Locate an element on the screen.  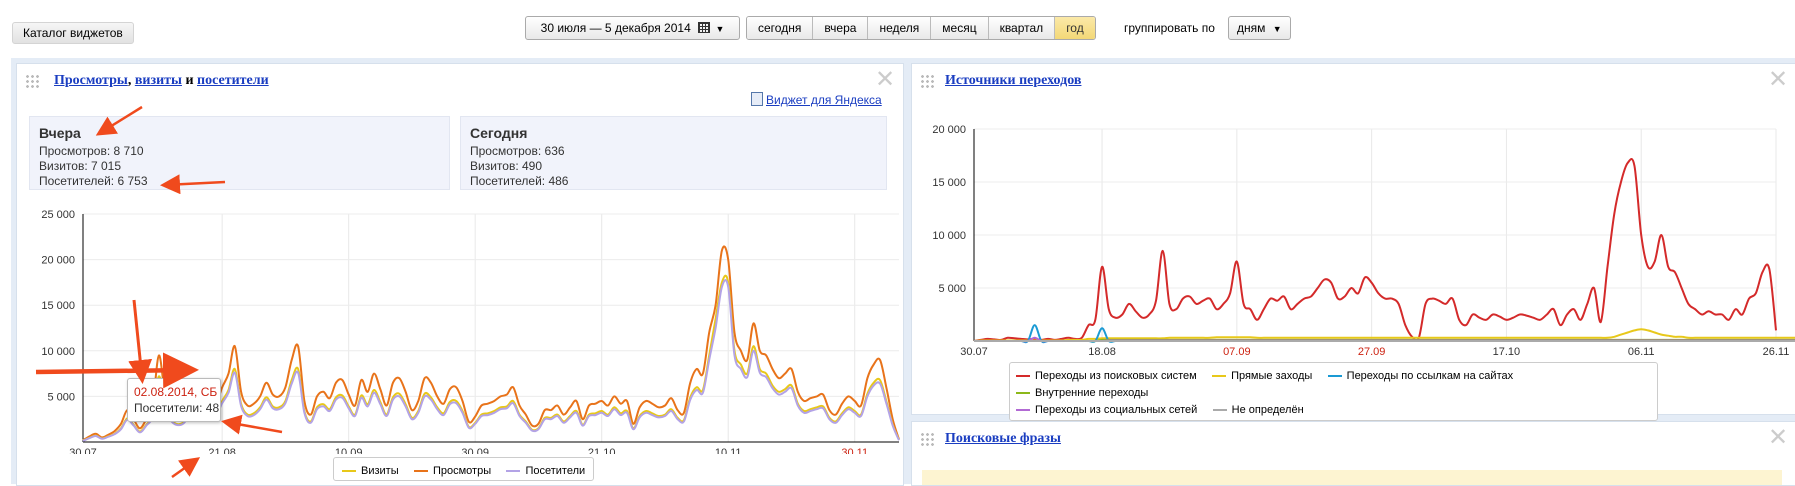
yandex-widget-link-wrap: Виджет для Яндекса is located at coordinates (816, 99).